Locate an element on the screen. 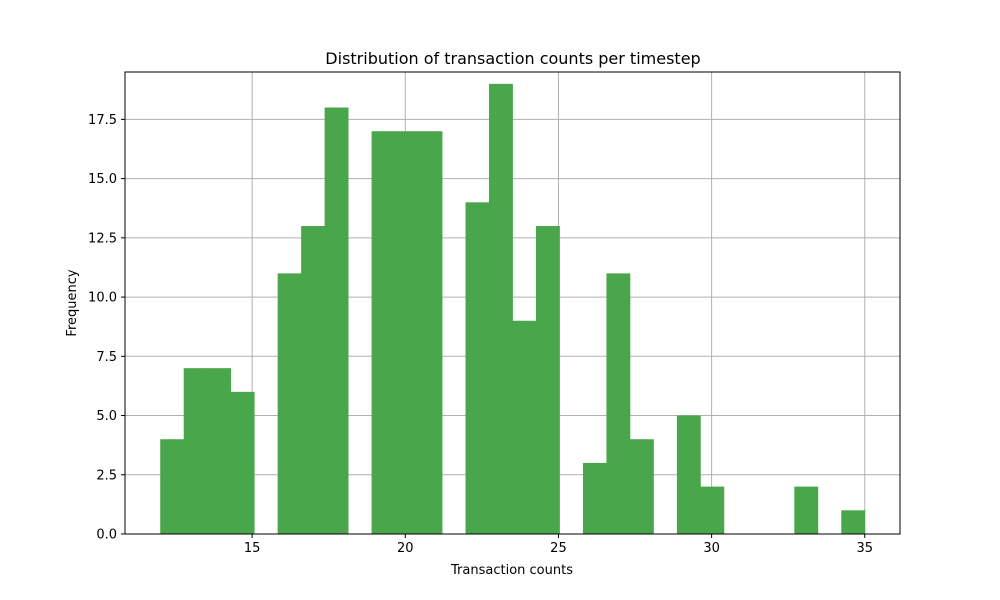 The width and height of the screenshot is (1000, 600). x-tick-label: 30 is located at coordinates (711, 548).